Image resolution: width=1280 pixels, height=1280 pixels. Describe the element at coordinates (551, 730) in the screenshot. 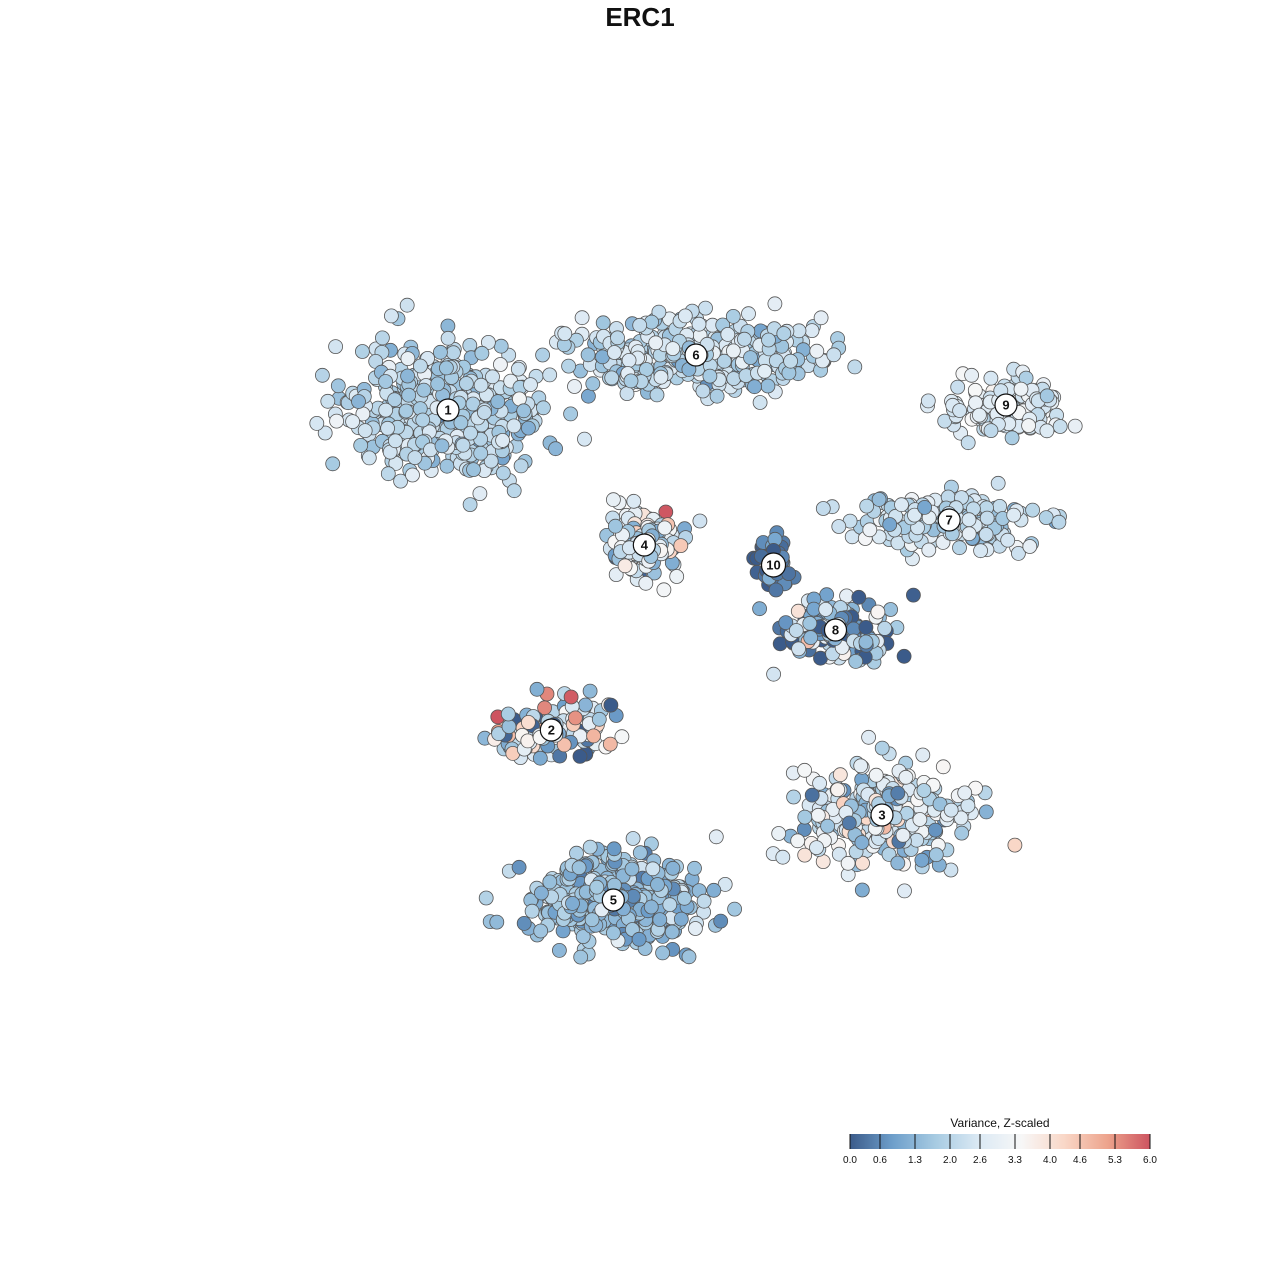

I see `cluster-label-2: 2` at that location.